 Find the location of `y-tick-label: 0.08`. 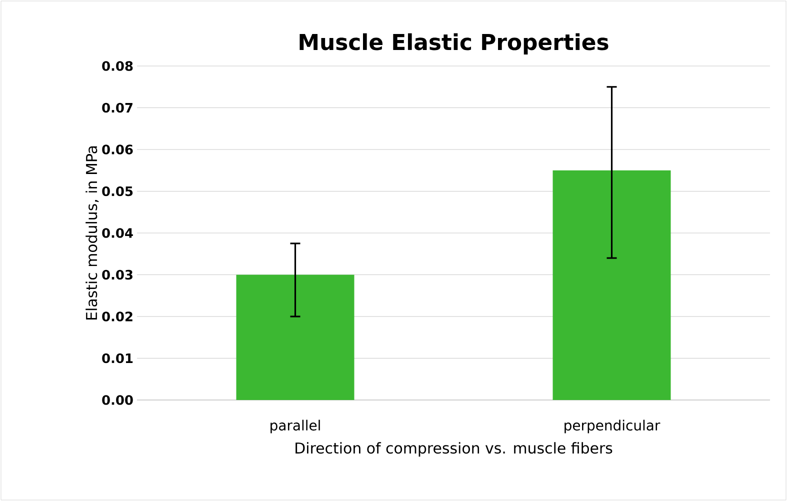

y-tick-label: 0.08 is located at coordinates (117, 66).